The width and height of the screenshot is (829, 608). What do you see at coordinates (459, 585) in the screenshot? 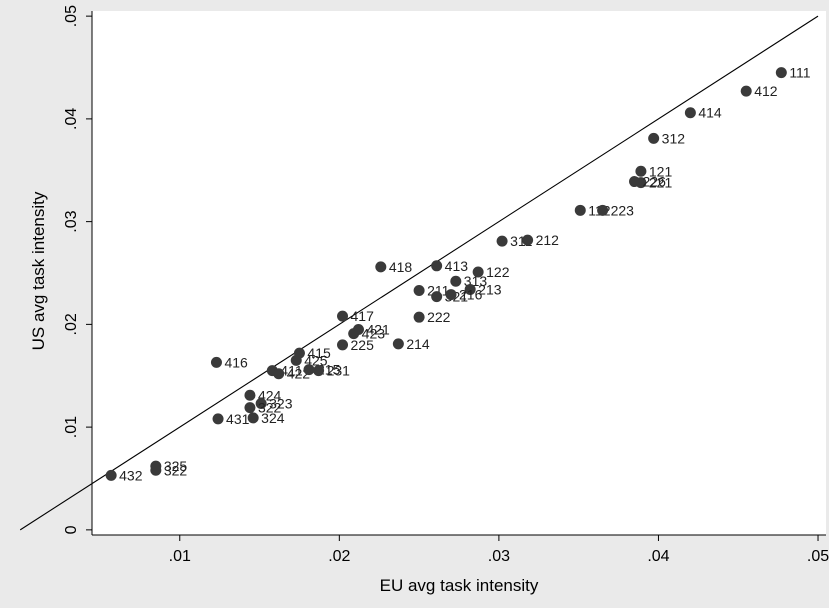
I see `x-axis-label: EU avg task intensity` at bounding box center [459, 585].